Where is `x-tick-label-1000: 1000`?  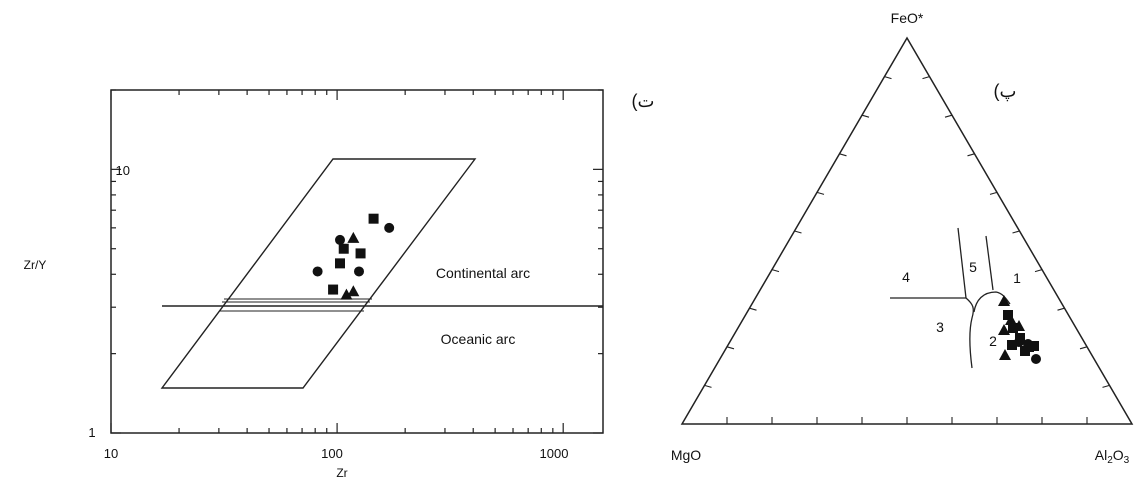 x-tick-label-1000: 1000 is located at coordinates (554, 453).